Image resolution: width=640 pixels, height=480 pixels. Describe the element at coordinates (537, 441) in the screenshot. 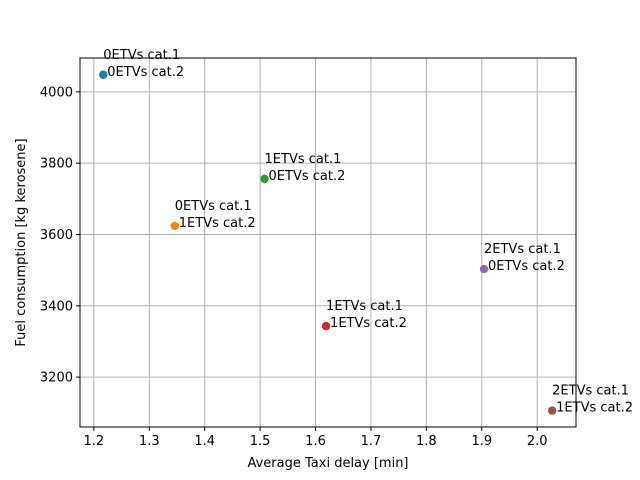

I see `x-tick-label: 2.0` at that location.